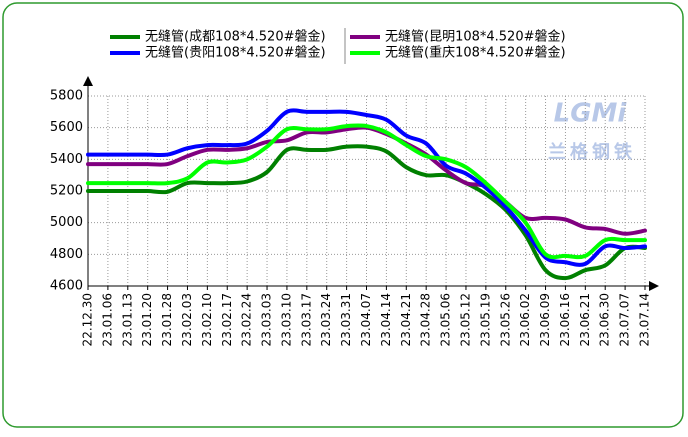 The width and height of the screenshot is (688, 437). I want to click on x-tick-label: 23.07.14, so click(645, 319).